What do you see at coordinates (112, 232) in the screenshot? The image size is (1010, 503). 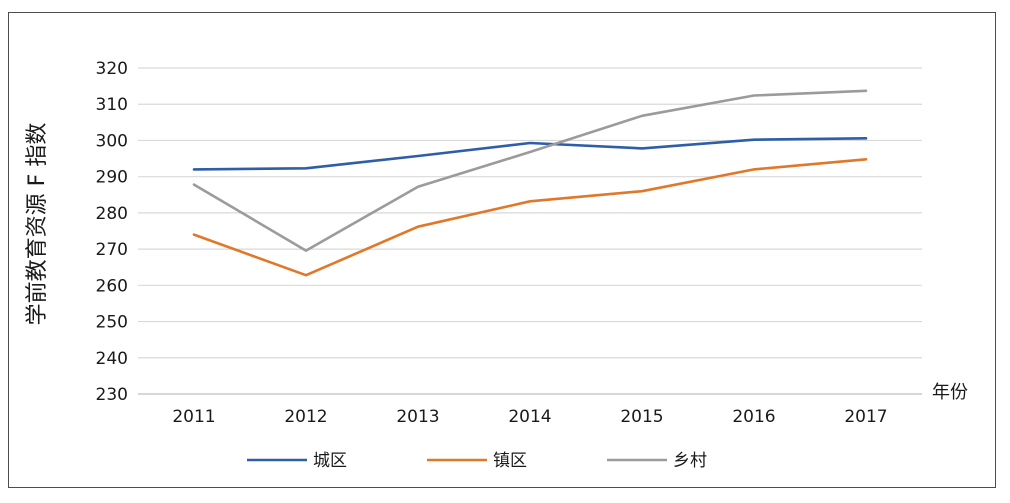 I see `y-tick-labels: 230 240 250 260 270 280 290 300 310 320` at bounding box center [112, 232].